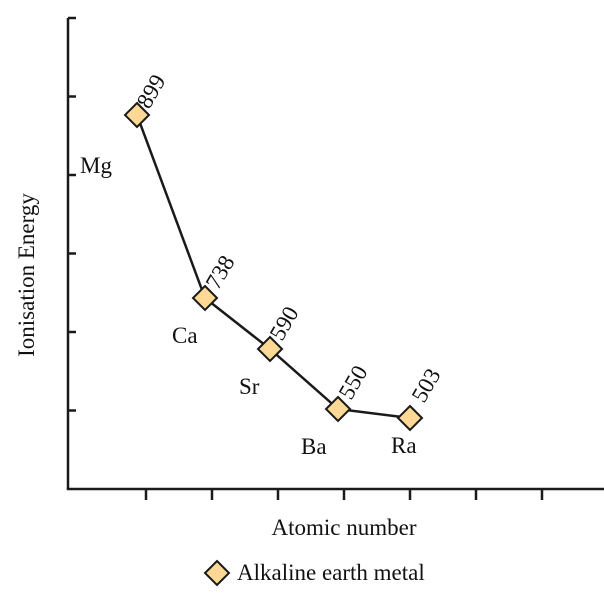  What do you see at coordinates (410, 418) in the screenshot?
I see `data-point-ra` at bounding box center [410, 418].